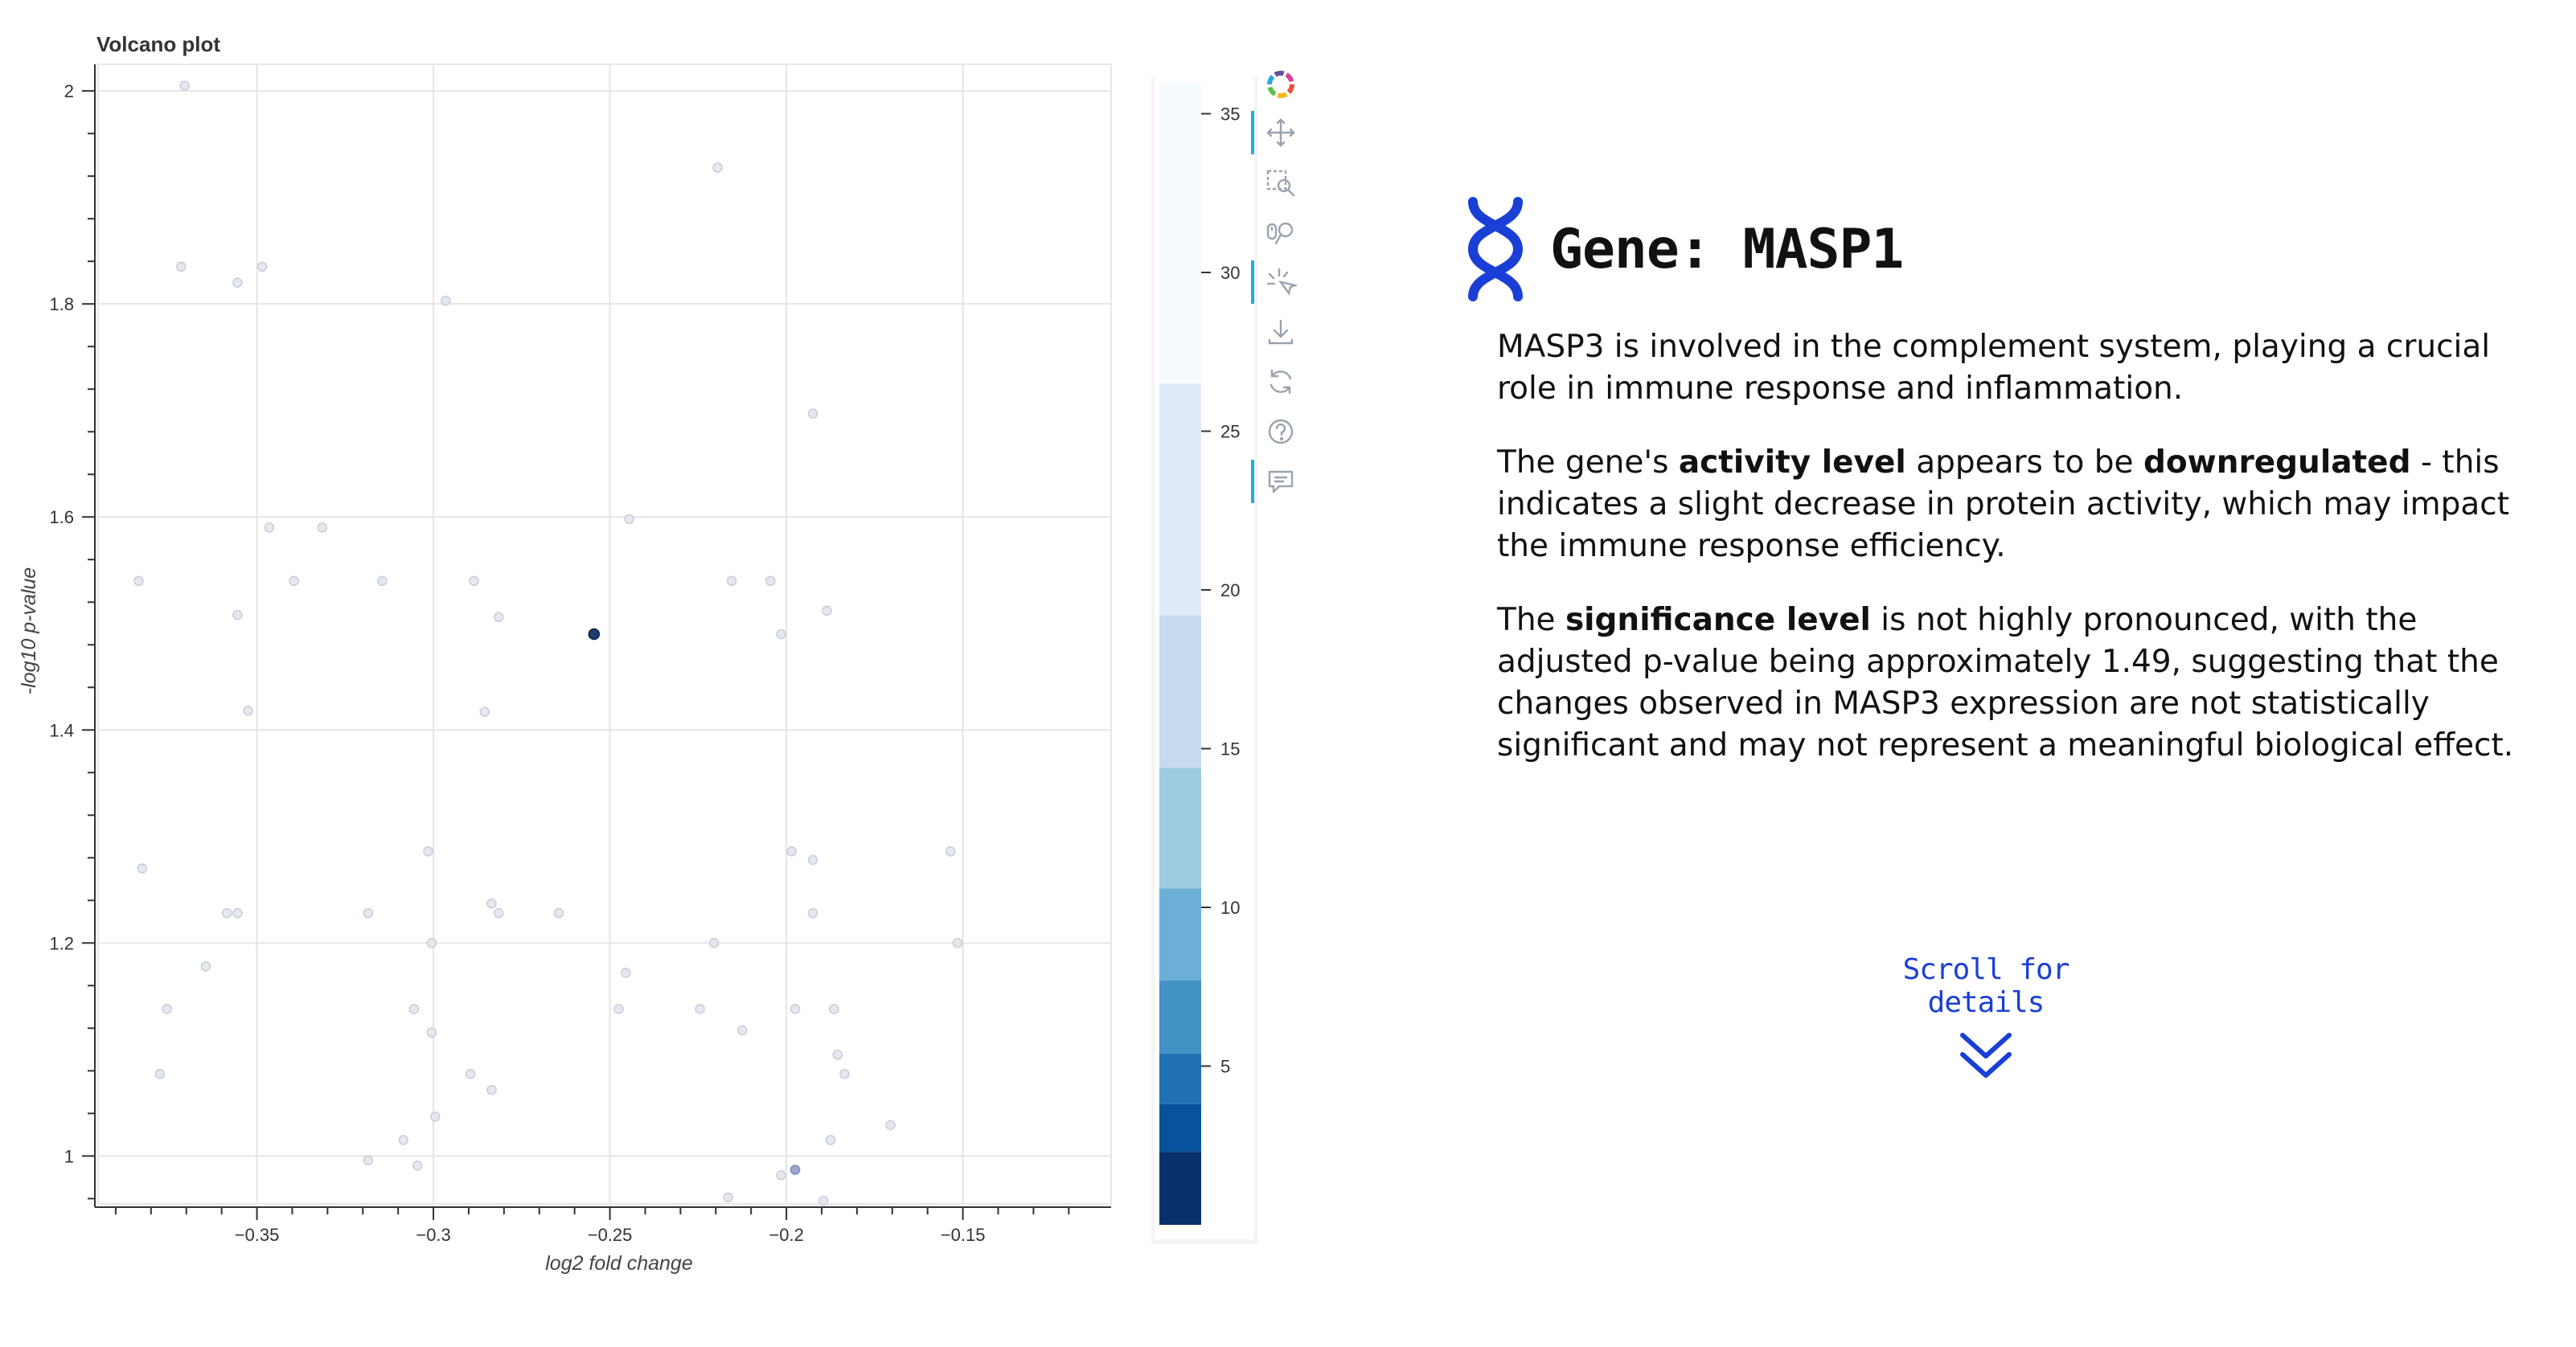  What do you see at coordinates (1281, 432) in the screenshot?
I see `help-icon` at bounding box center [1281, 432].